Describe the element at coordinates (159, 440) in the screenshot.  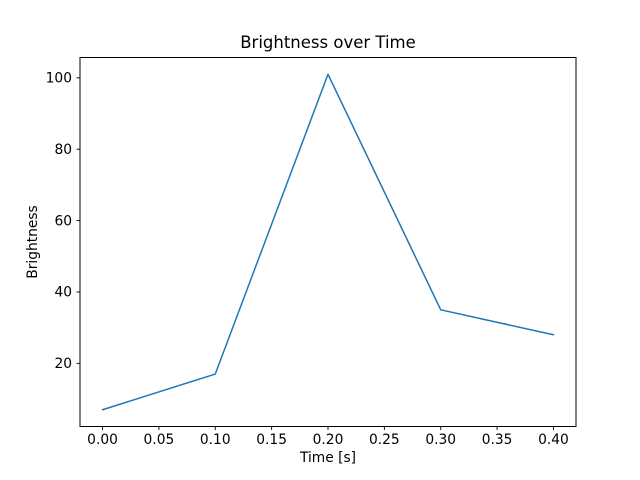
I see `x-tick-label: 0.05` at that location.